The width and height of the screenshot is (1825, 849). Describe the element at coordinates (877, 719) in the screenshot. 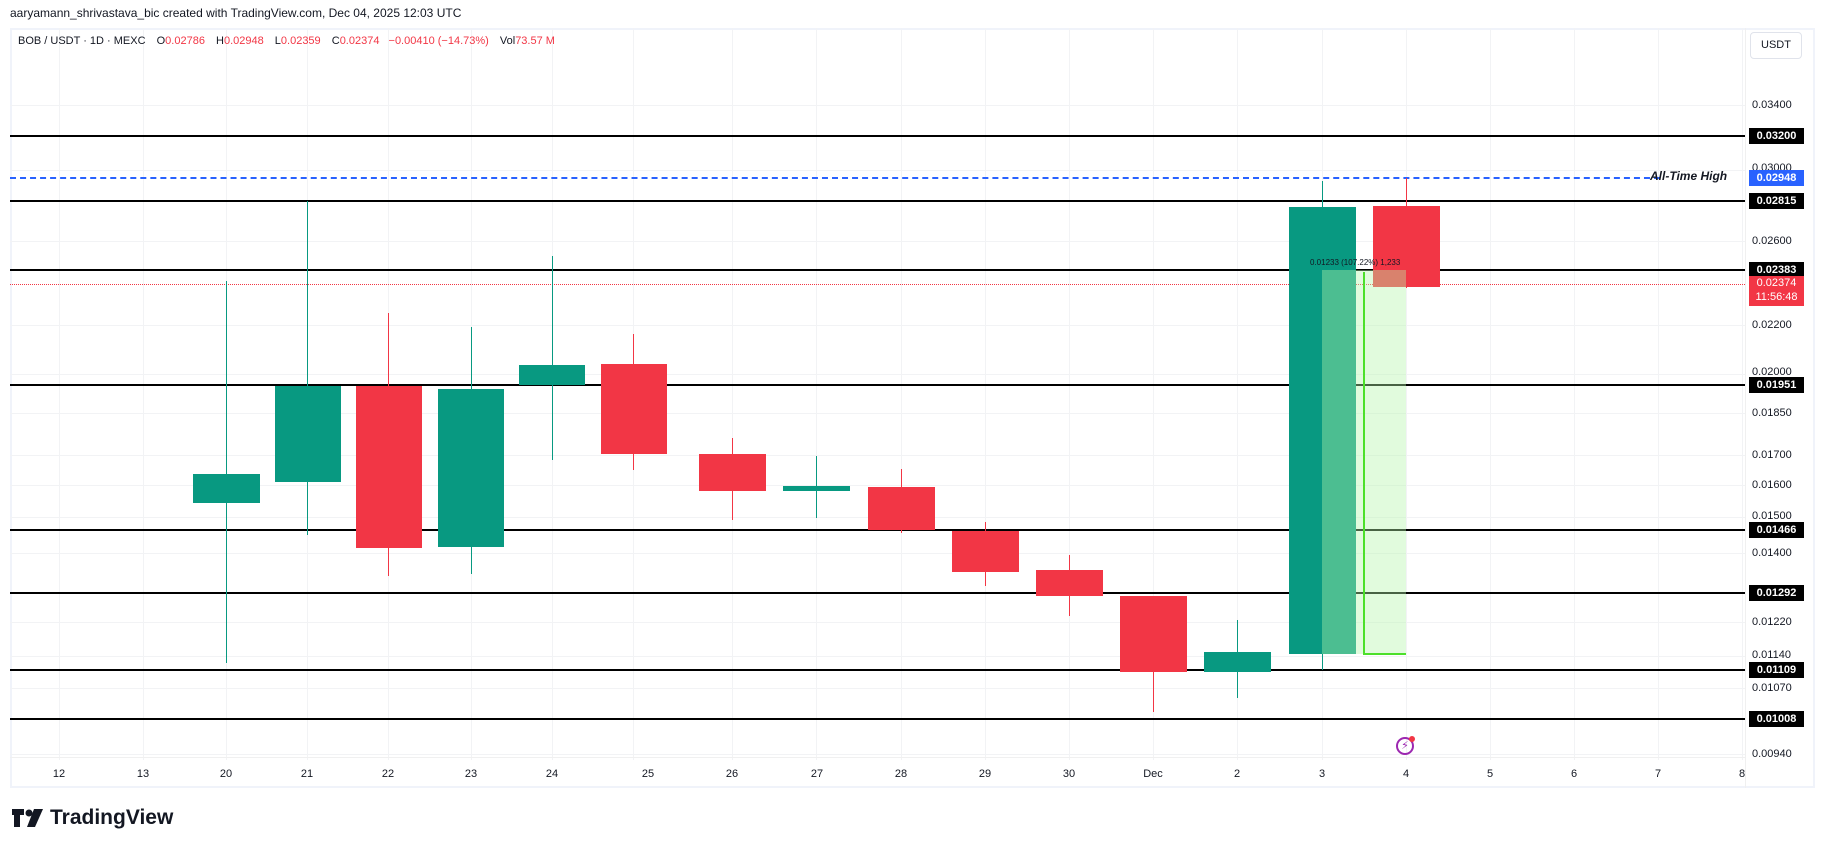

I see `level-line-0.01008` at that location.